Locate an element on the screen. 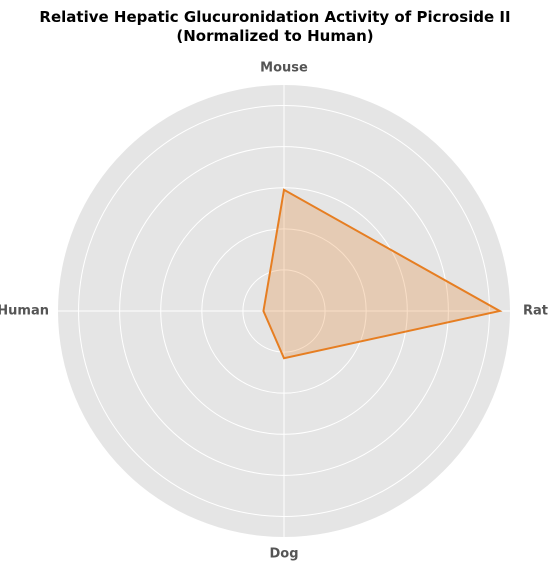 The image size is (550, 571). series-area is located at coordinates (381, 274).